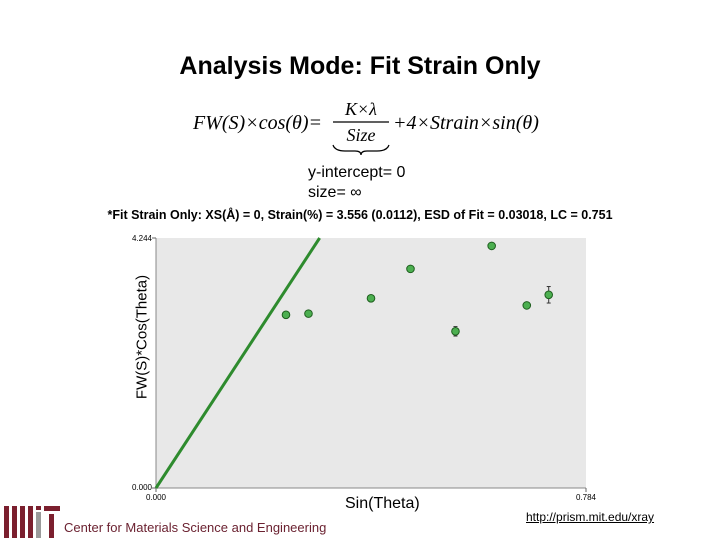 Image resolution: width=720 pixels, height=540 pixels. I want to click on x-axis-label: Sin(Theta), so click(382, 503).